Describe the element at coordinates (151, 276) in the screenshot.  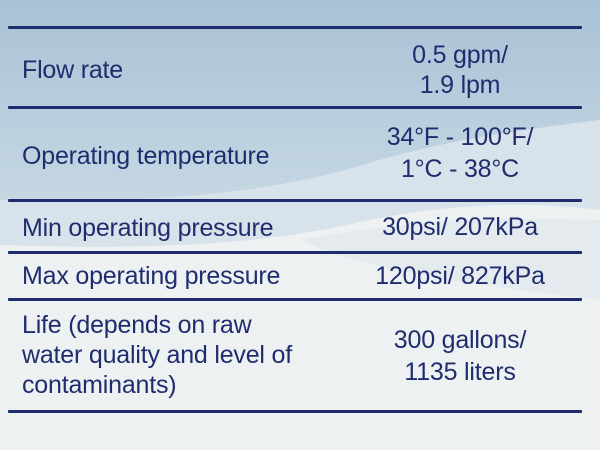
I see `row-label: Max operating pressure` at that location.